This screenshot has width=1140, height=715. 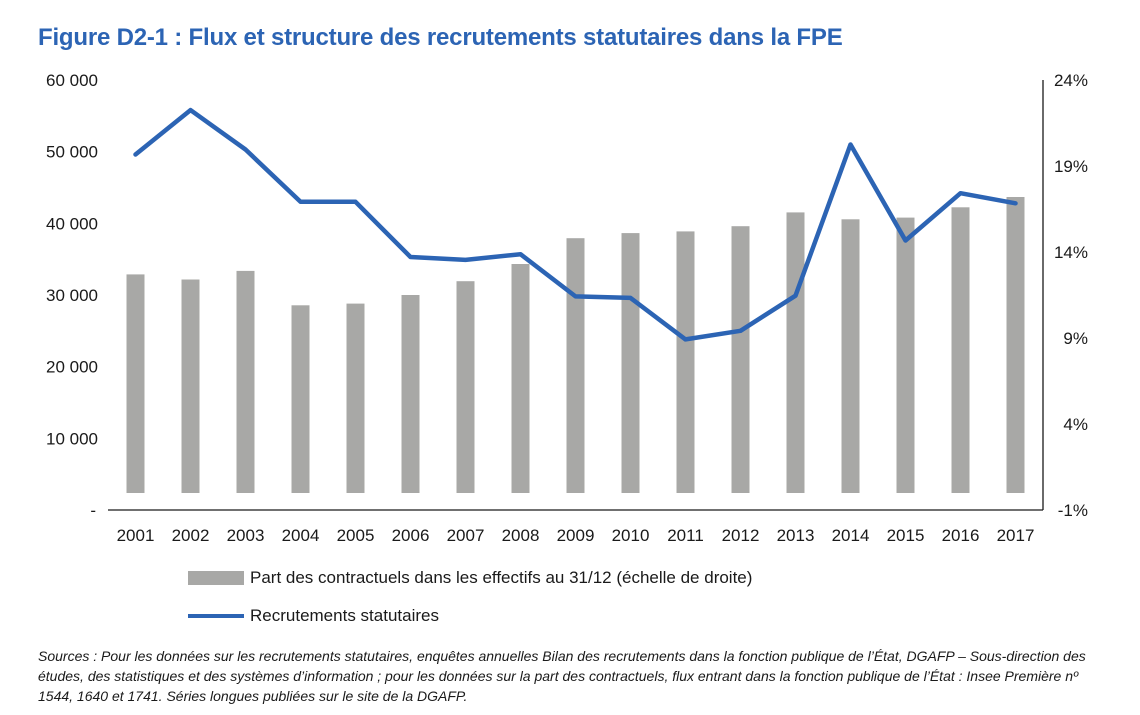 What do you see at coordinates (1071, 252) in the screenshot?
I see `right-tick-label: 14%` at bounding box center [1071, 252].